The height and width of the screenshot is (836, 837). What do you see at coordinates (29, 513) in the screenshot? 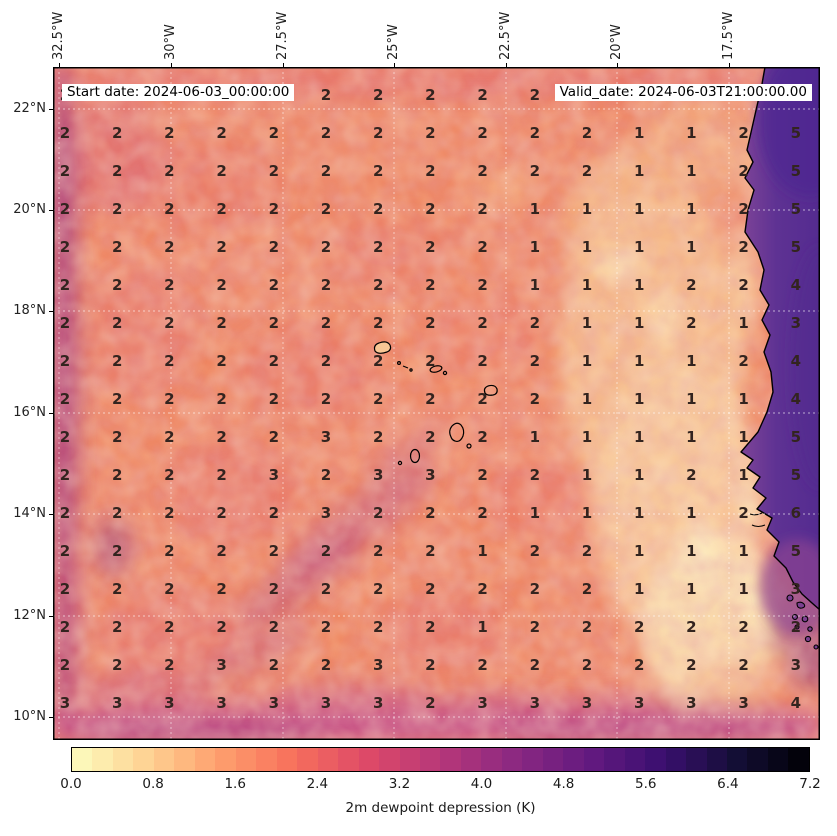
I see `lat-tick-label: 14°N` at bounding box center [29, 513].